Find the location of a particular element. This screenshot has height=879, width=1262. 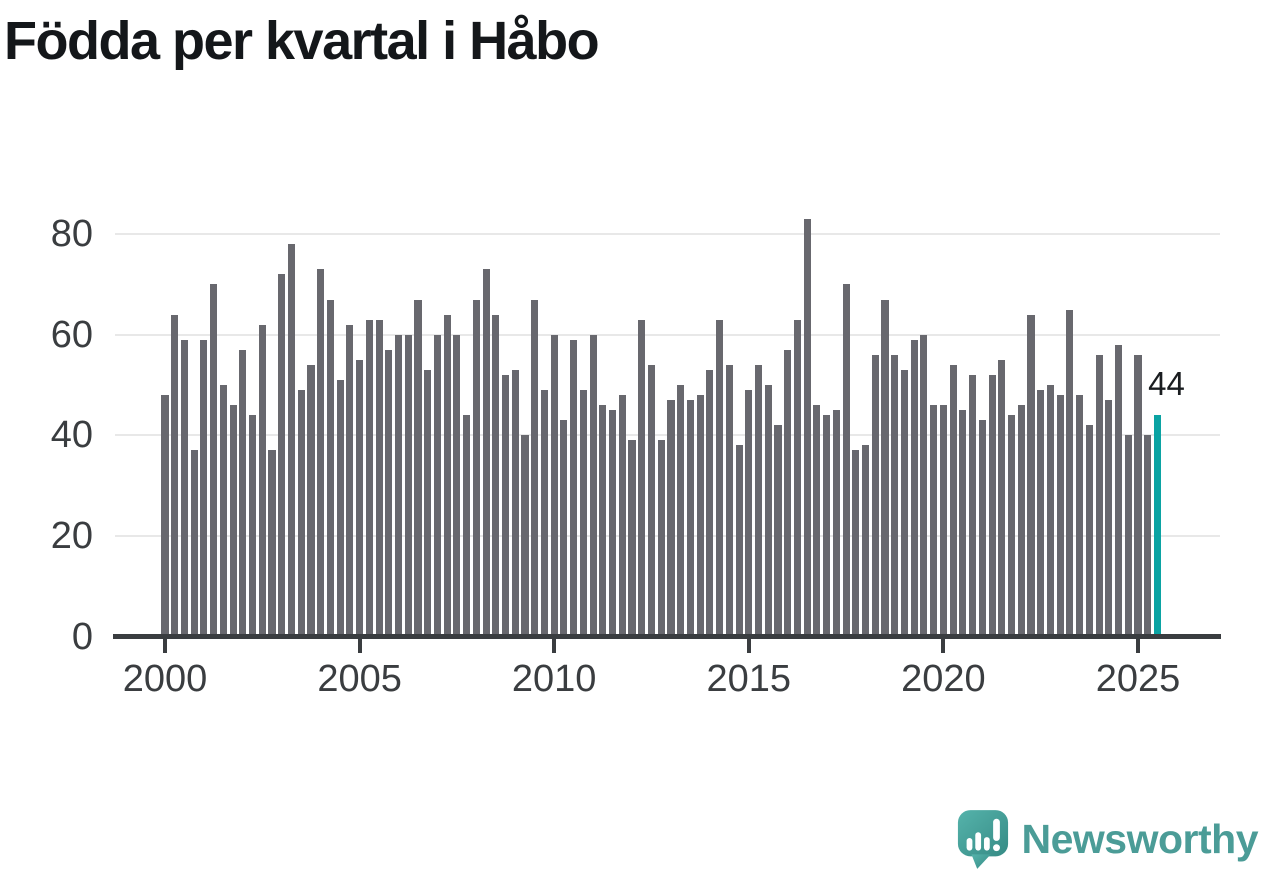

newsworthy-logo: Newsworthy is located at coordinates (1107, 839).